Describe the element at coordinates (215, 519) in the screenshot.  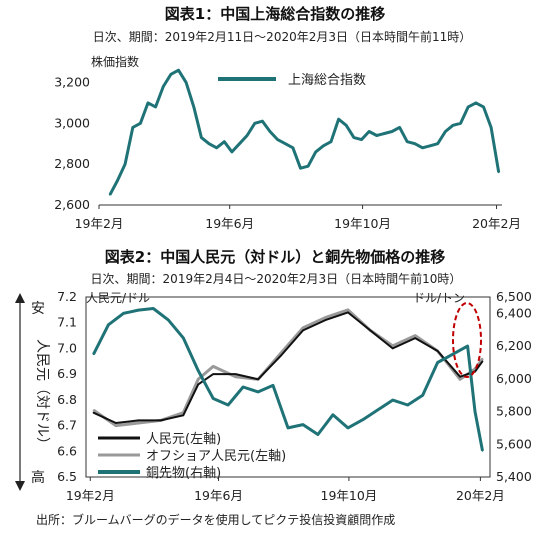
I see `figure-source: 出所：ブルームバーグのデータを使用してピクテ投信投資顧問作成` at that location.